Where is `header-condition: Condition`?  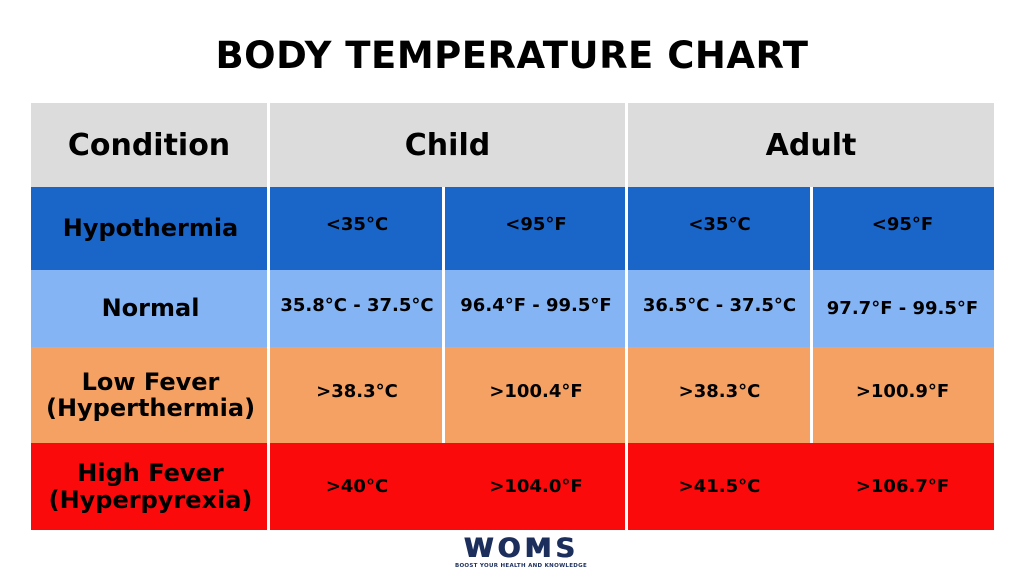 header-condition: Condition is located at coordinates (149, 145).